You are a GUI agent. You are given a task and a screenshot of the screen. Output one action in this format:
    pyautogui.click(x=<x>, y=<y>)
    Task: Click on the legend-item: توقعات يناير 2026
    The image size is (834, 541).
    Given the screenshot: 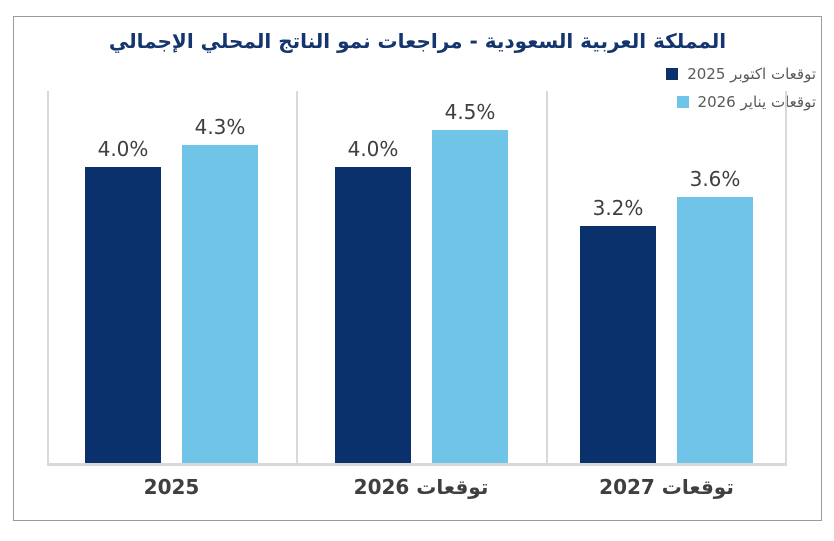 What is the action you would take?
    pyautogui.click(x=746, y=102)
    